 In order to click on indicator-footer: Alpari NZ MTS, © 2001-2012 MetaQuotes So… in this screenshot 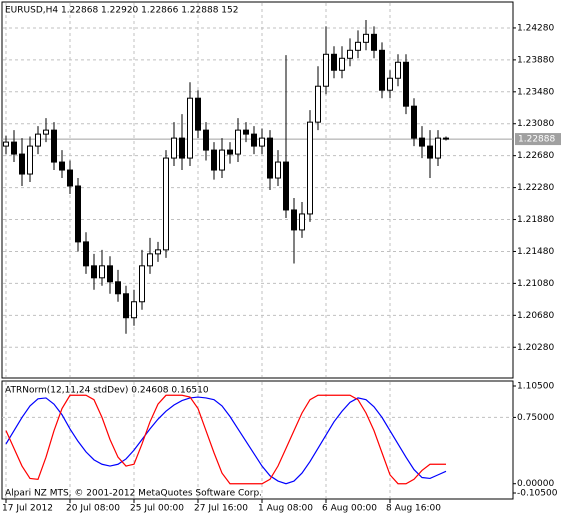, I will do `click(133, 494)`.